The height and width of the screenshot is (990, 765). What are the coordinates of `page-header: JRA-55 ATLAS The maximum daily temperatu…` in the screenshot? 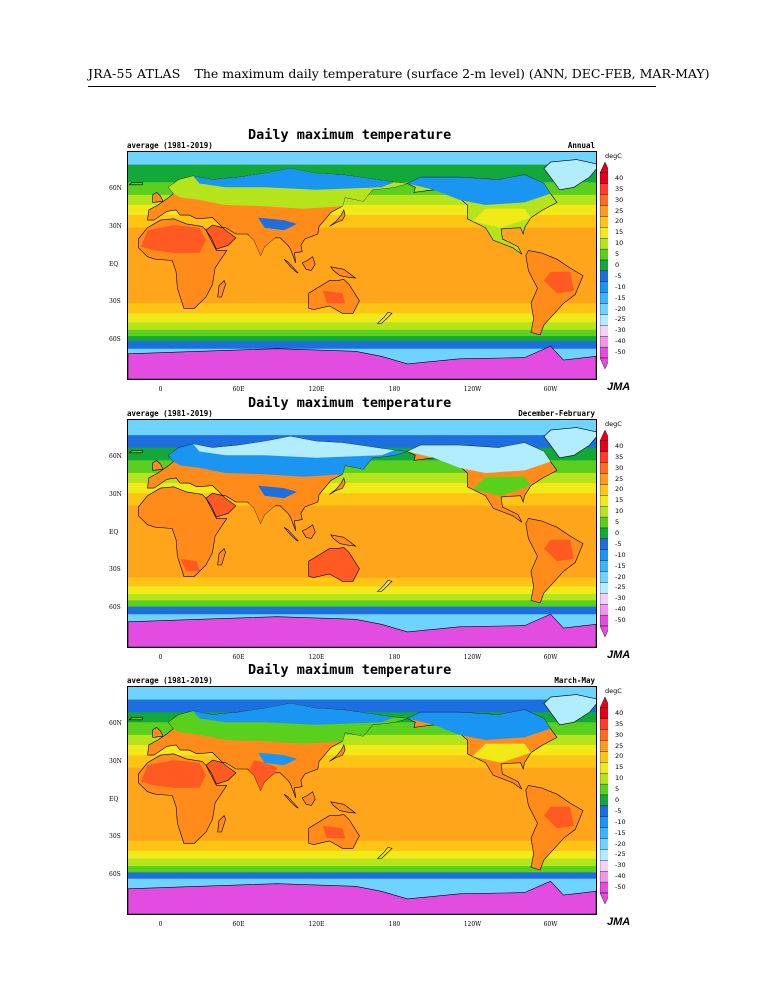 It's located at (399, 76).